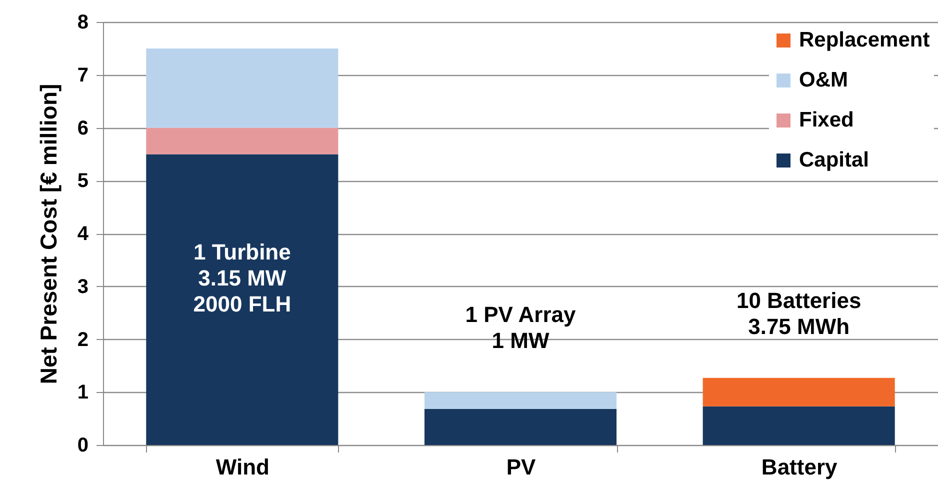 The height and width of the screenshot is (485, 938). Describe the element at coordinates (82, 75) in the screenshot. I see `y-tick-label: 7` at that location.